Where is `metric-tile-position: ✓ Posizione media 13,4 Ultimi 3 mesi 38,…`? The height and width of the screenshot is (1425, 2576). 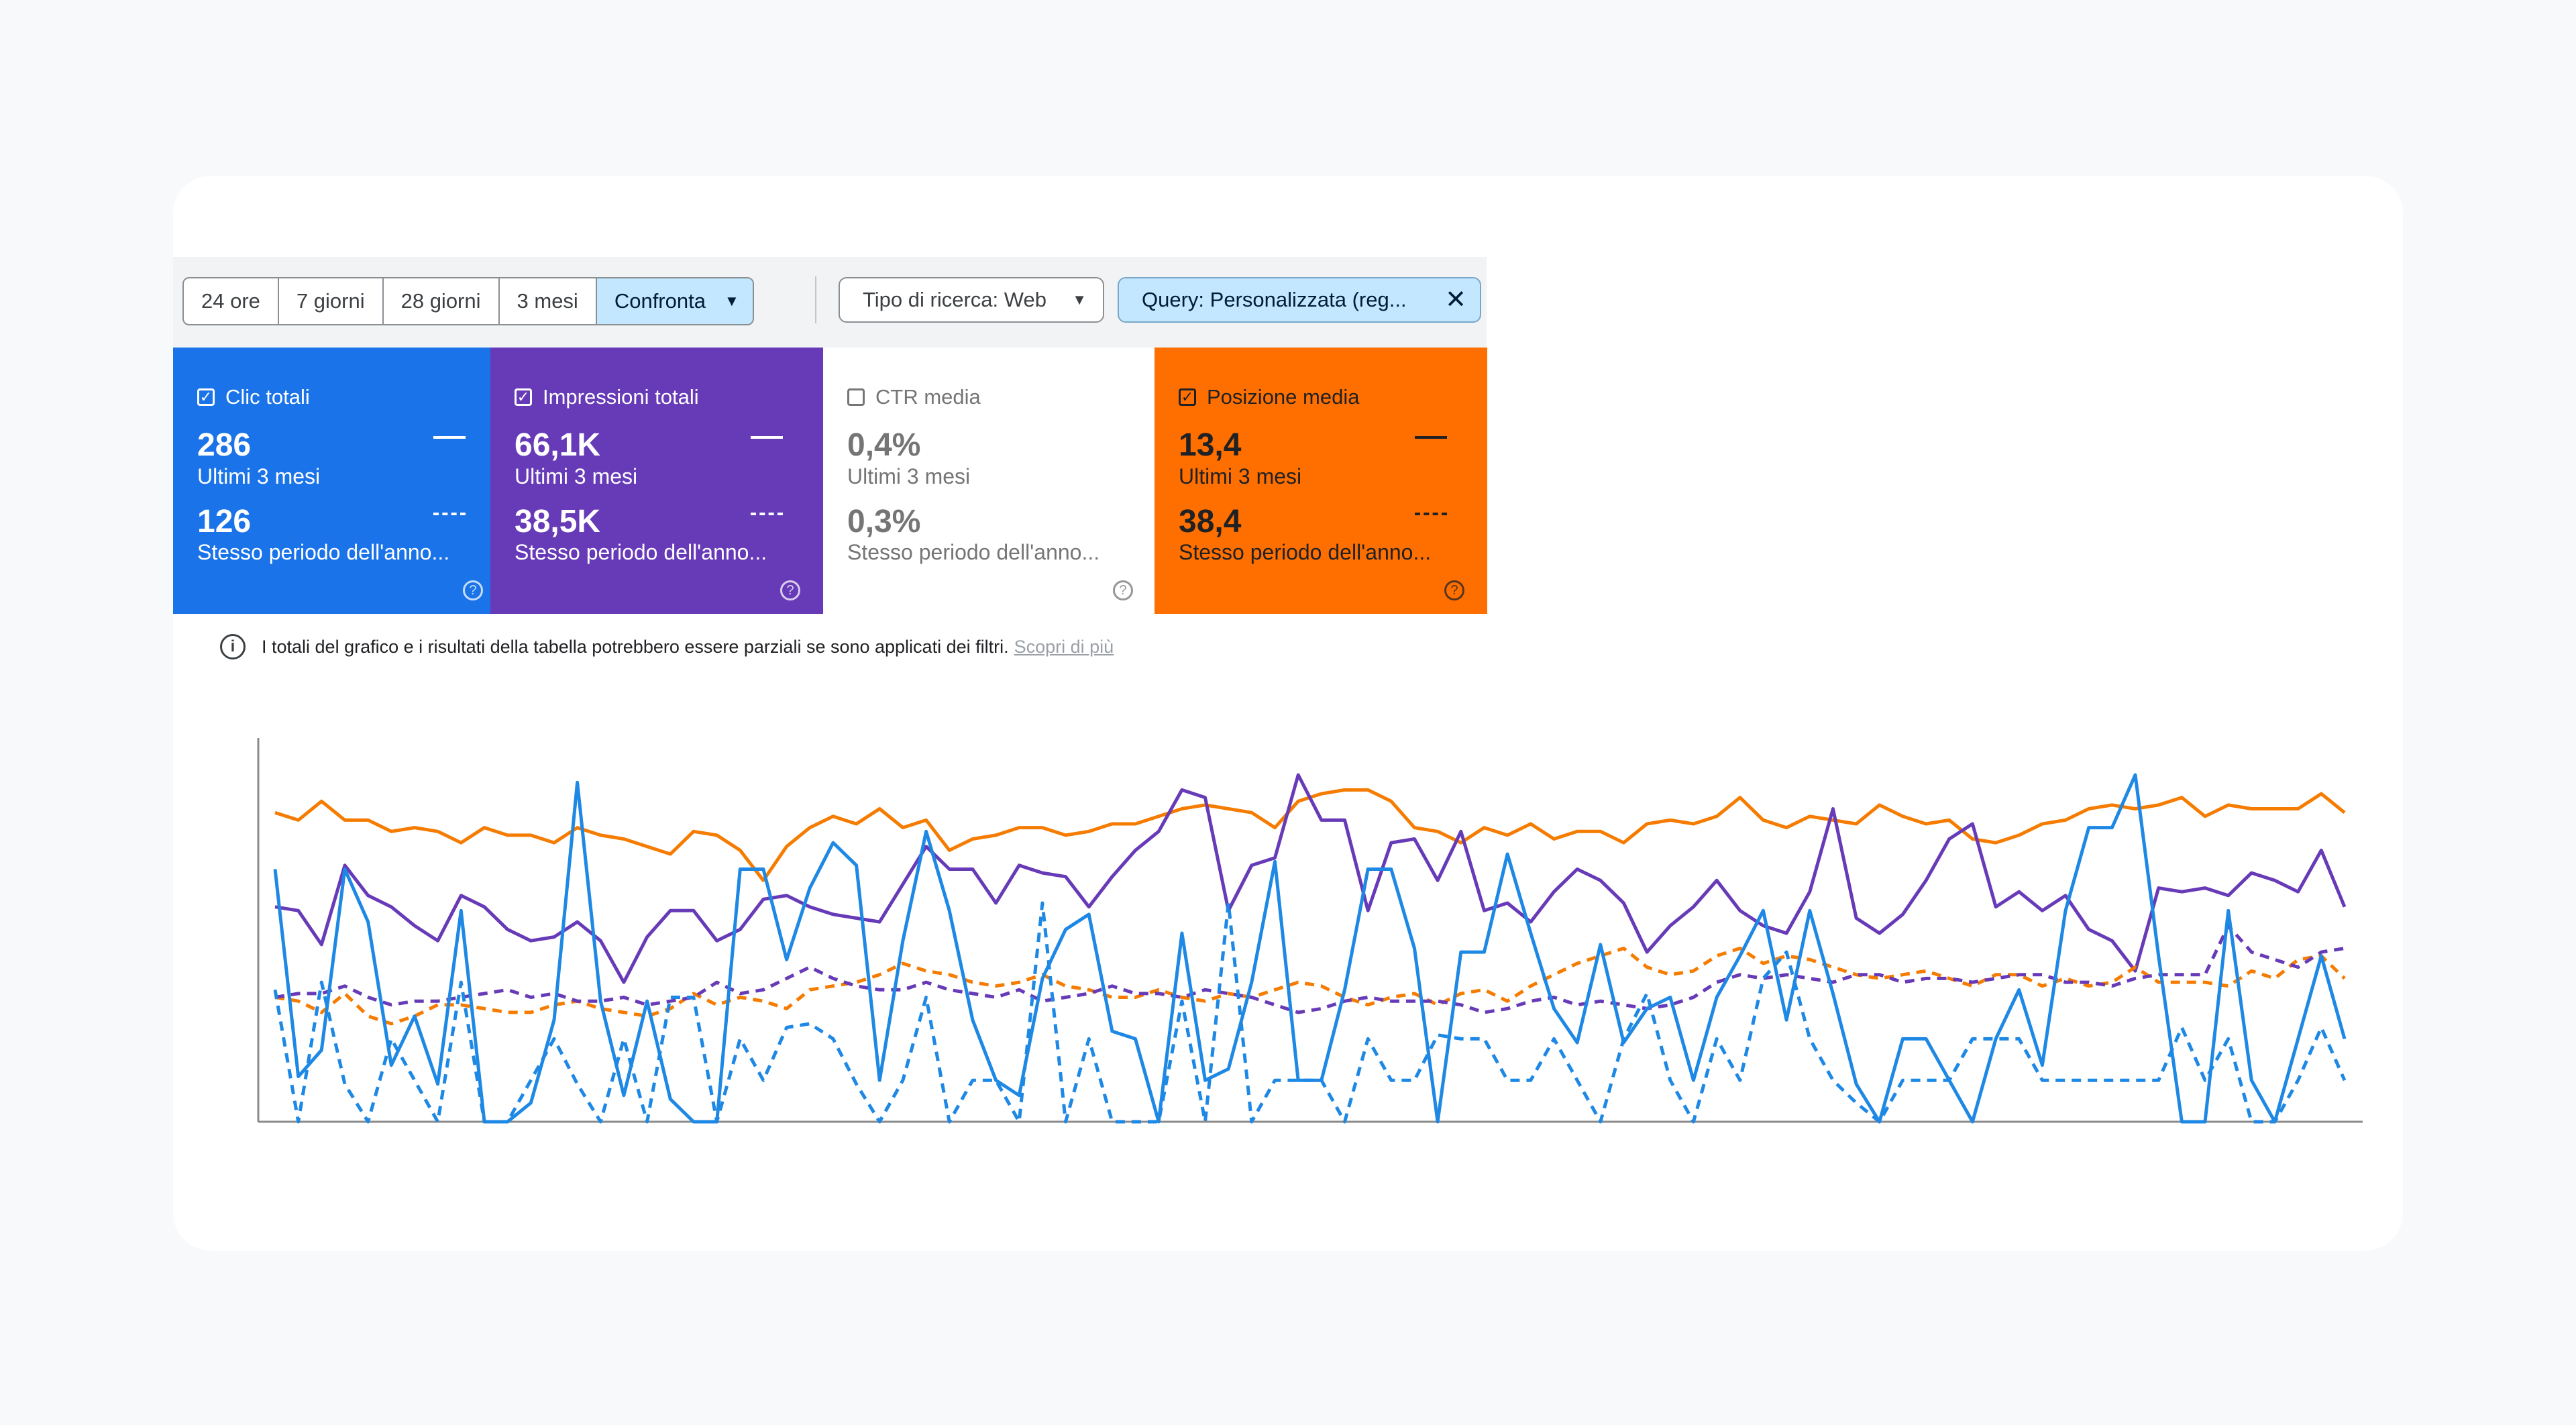 metric-tile-position: ✓ Posizione media 13,4 Ultimi 3 mesi 38,… is located at coordinates (1321, 481).